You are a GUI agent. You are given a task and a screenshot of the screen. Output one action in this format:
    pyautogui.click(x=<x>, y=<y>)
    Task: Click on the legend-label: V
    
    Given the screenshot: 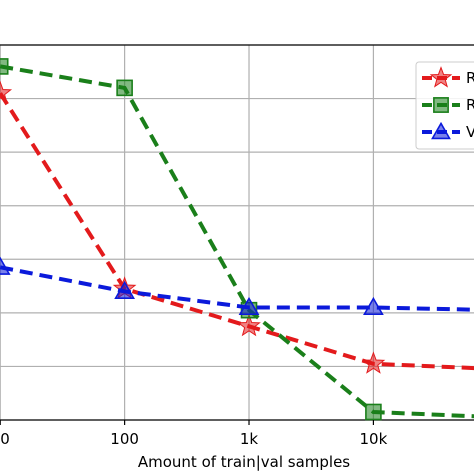 What is the action you would take?
    pyautogui.click(x=470, y=132)
    